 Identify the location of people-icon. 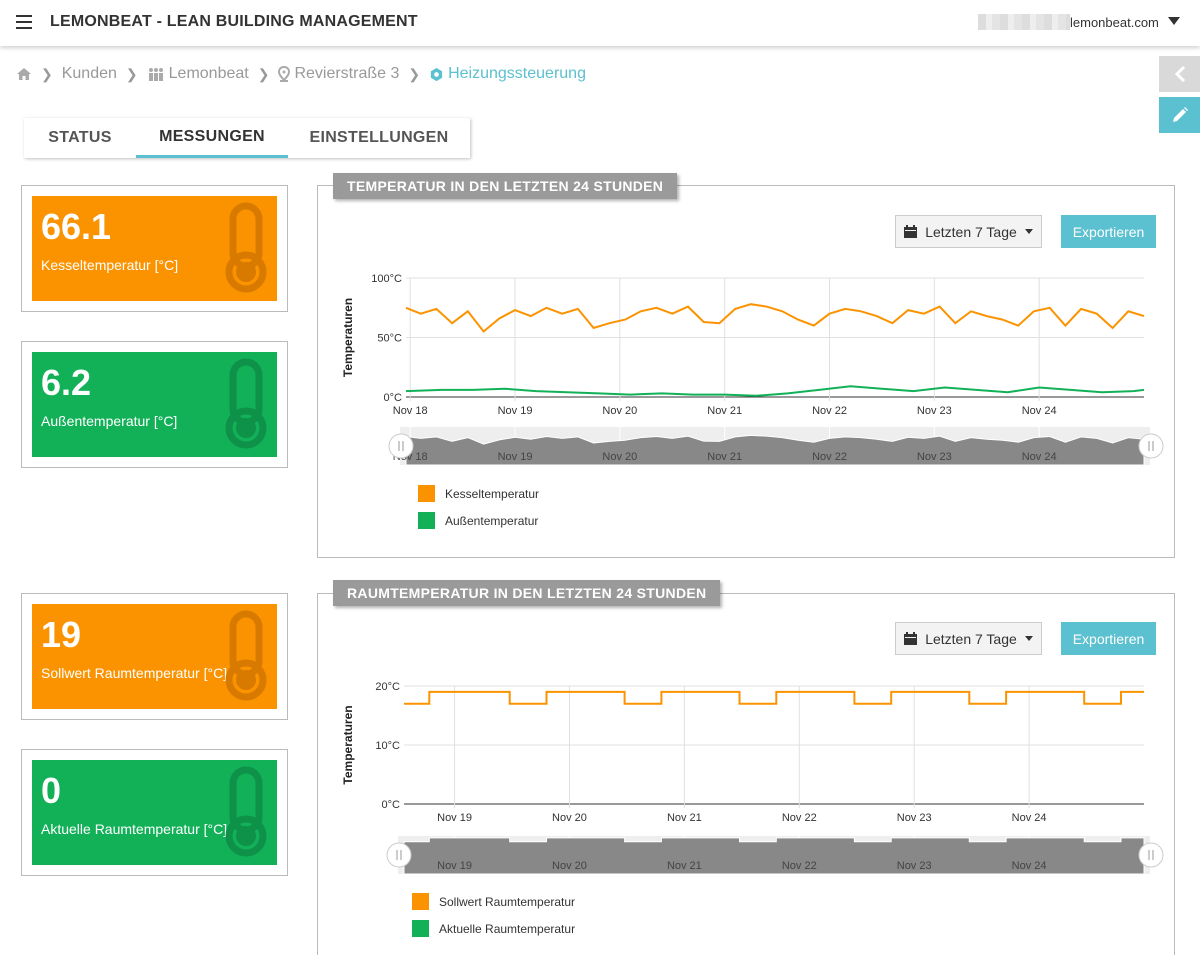
(155, 74).